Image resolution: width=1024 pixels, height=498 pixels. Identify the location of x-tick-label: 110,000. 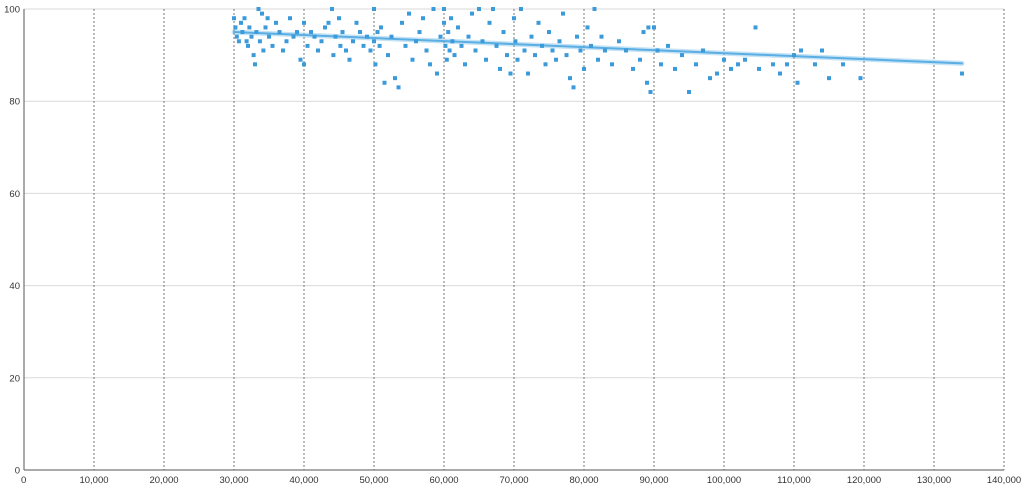
(794, 480).